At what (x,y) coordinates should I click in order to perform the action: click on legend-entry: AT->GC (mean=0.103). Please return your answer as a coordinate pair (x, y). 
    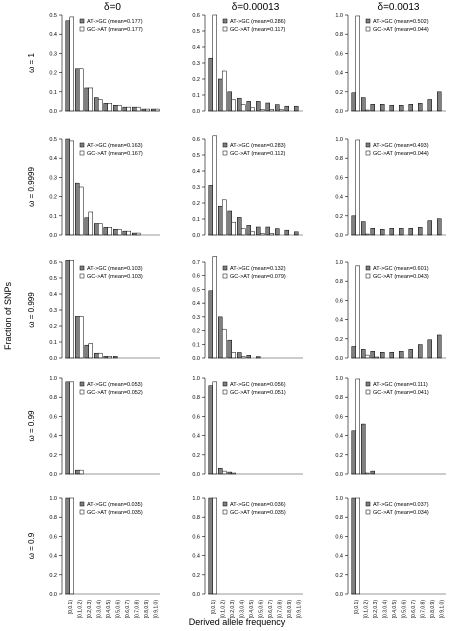
    Looking at the image, I should click on (115, 269).